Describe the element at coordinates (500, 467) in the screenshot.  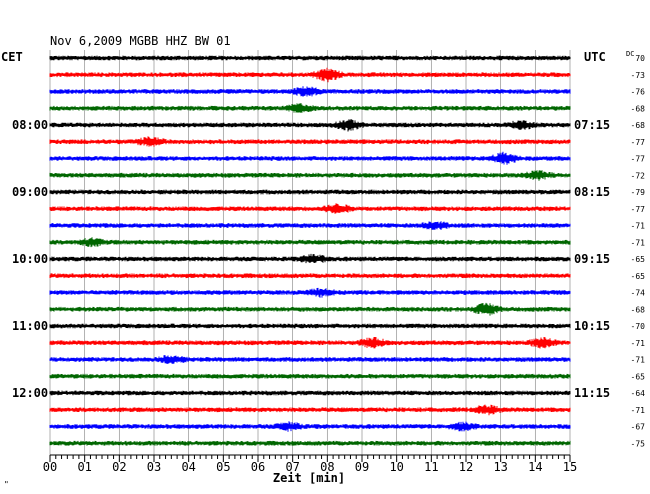
I see `x-tick-label: 13` at that location.